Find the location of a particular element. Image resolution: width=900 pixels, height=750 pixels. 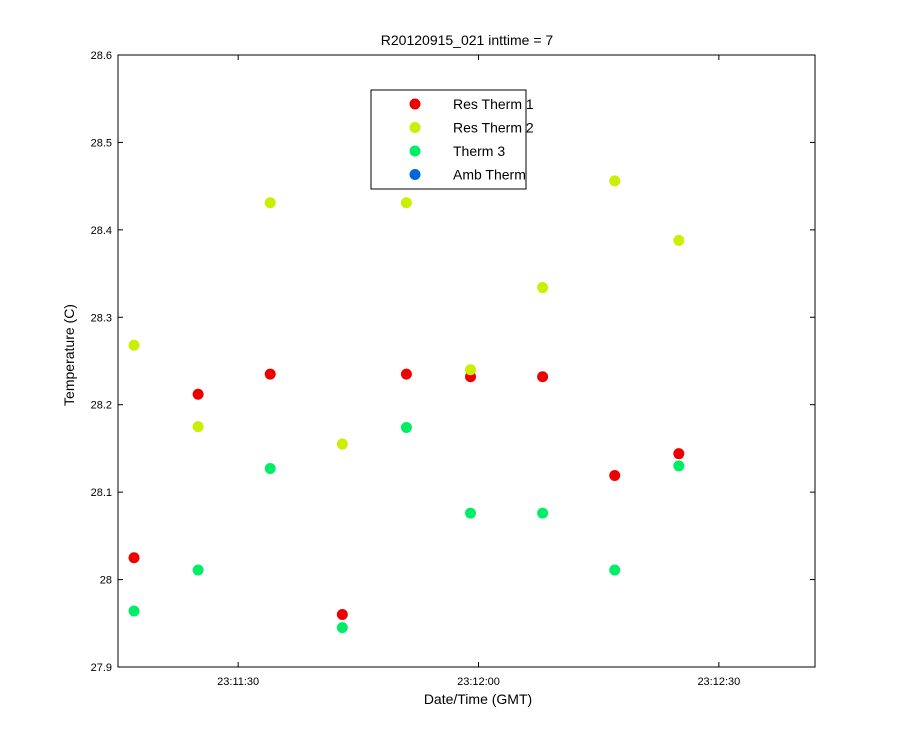

legend-label: Amb Therm is located at coordinates (489, 175).